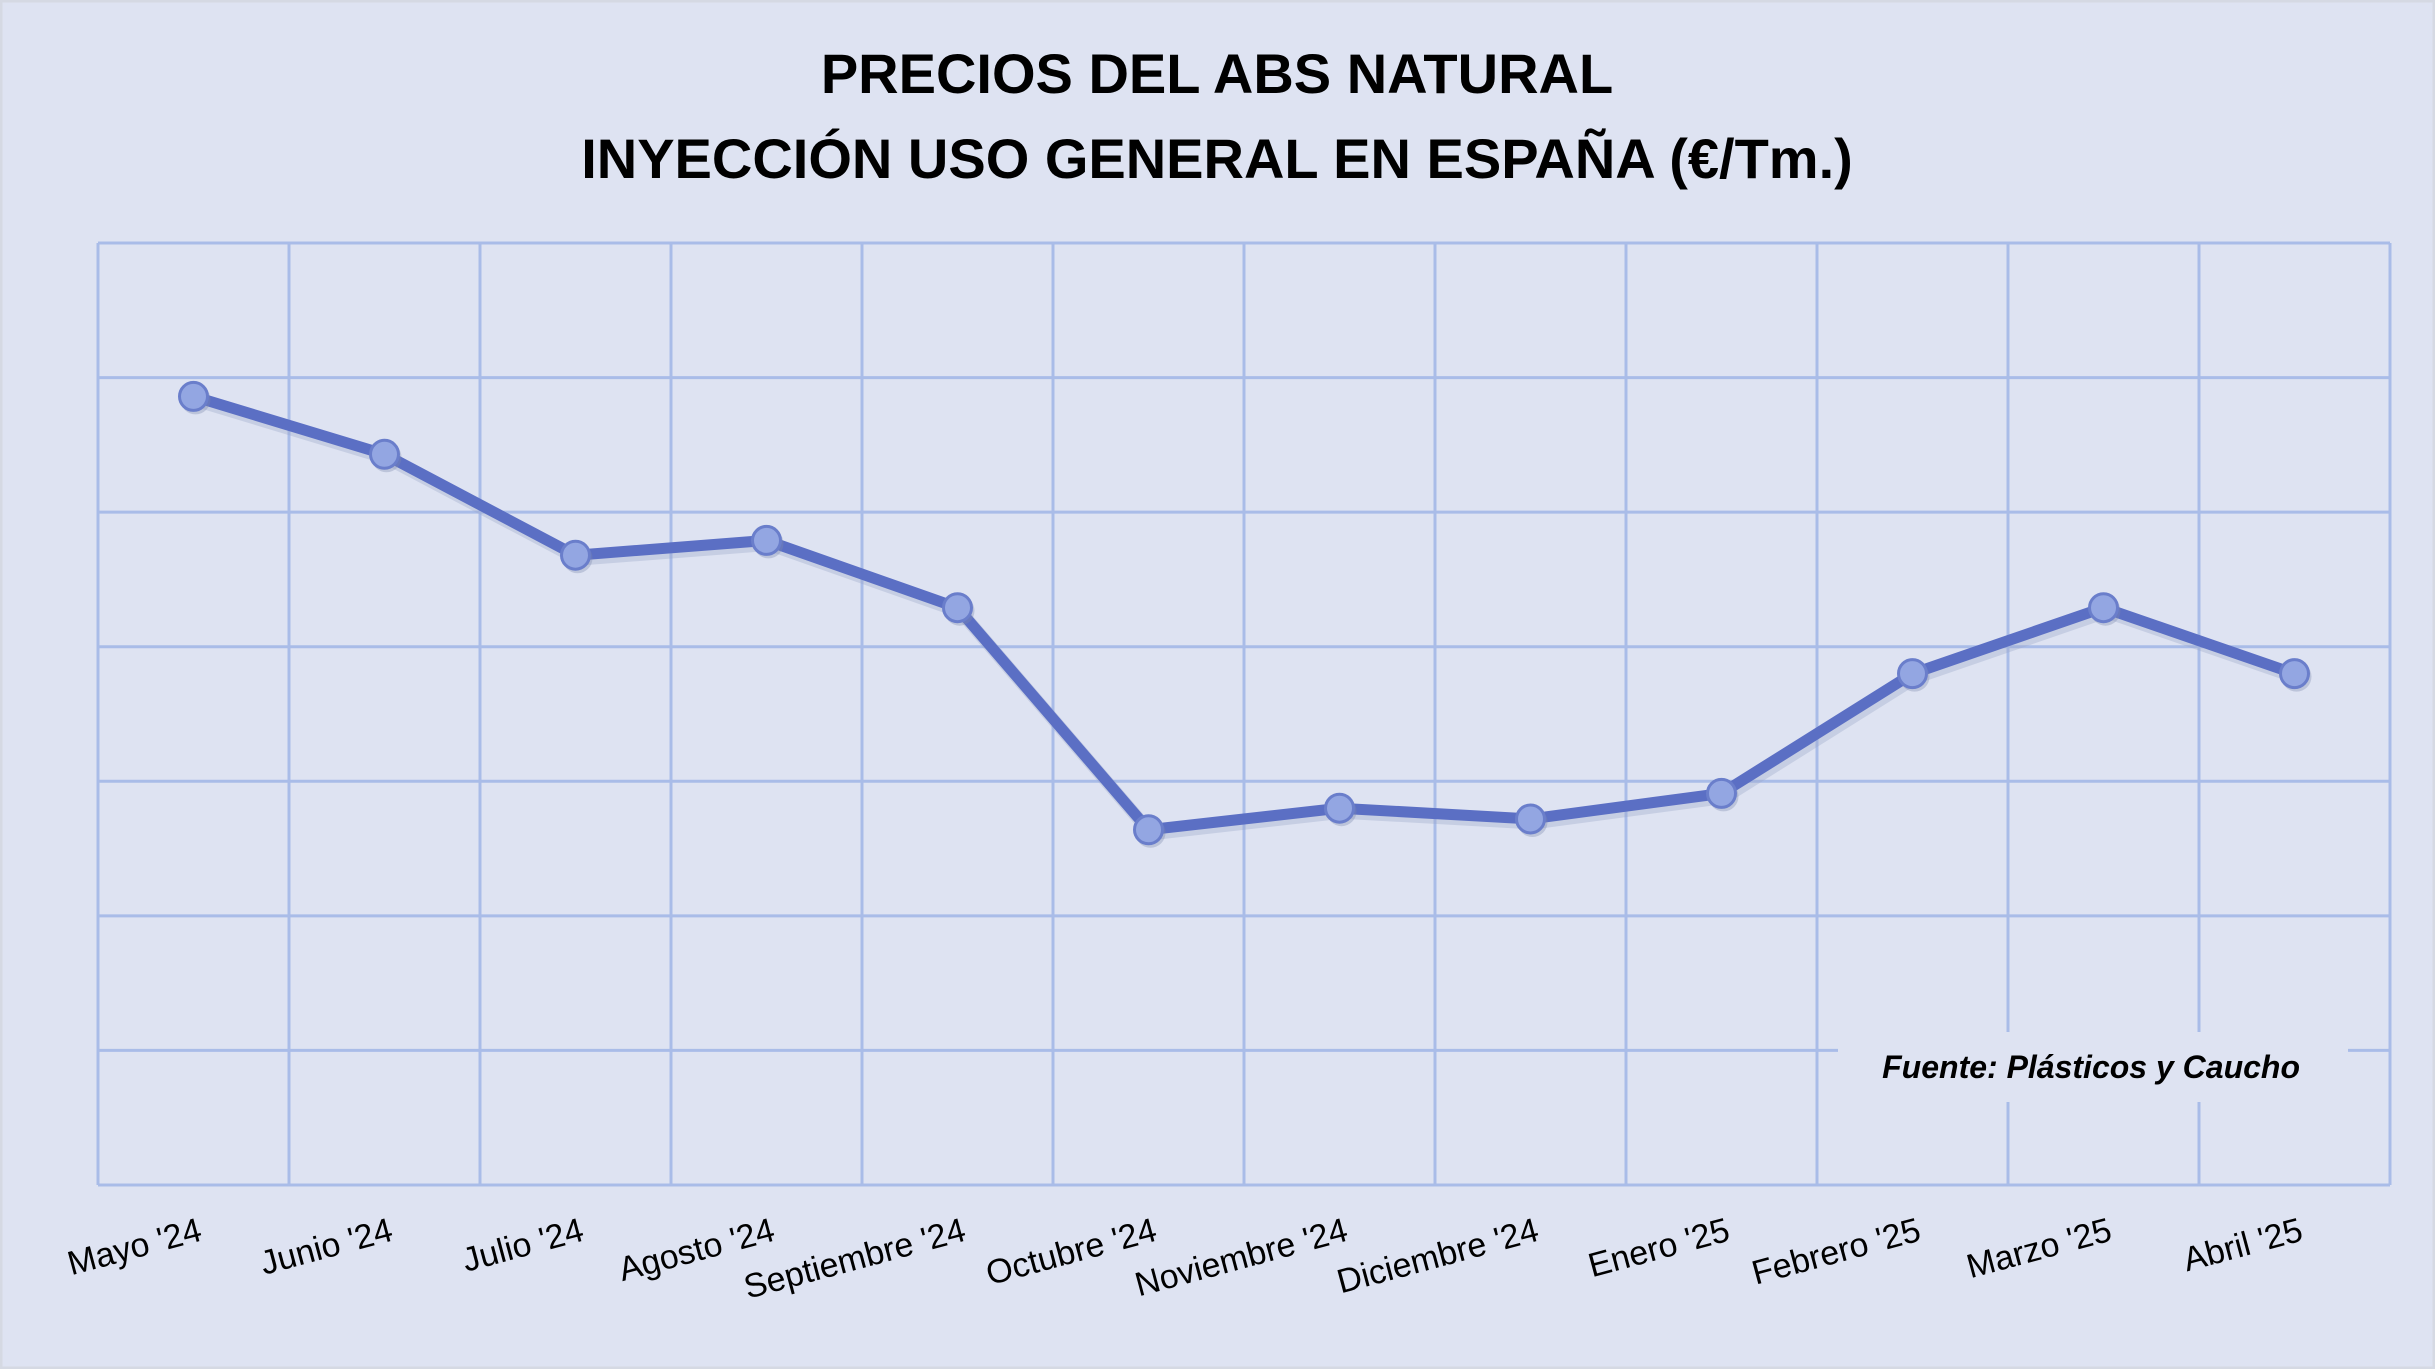 This screenshot has width=2435, height=1369. I want to click on source-annotation: Fuente: Plásticos y Caucho, so click(2091, 1067).